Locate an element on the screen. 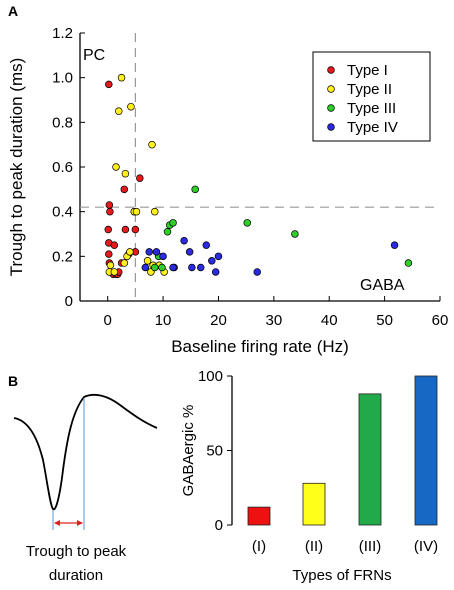 The height and width of the screenshot is (590, 454). bar-axes: 0 50 100 is located at coordinates (215, 451).